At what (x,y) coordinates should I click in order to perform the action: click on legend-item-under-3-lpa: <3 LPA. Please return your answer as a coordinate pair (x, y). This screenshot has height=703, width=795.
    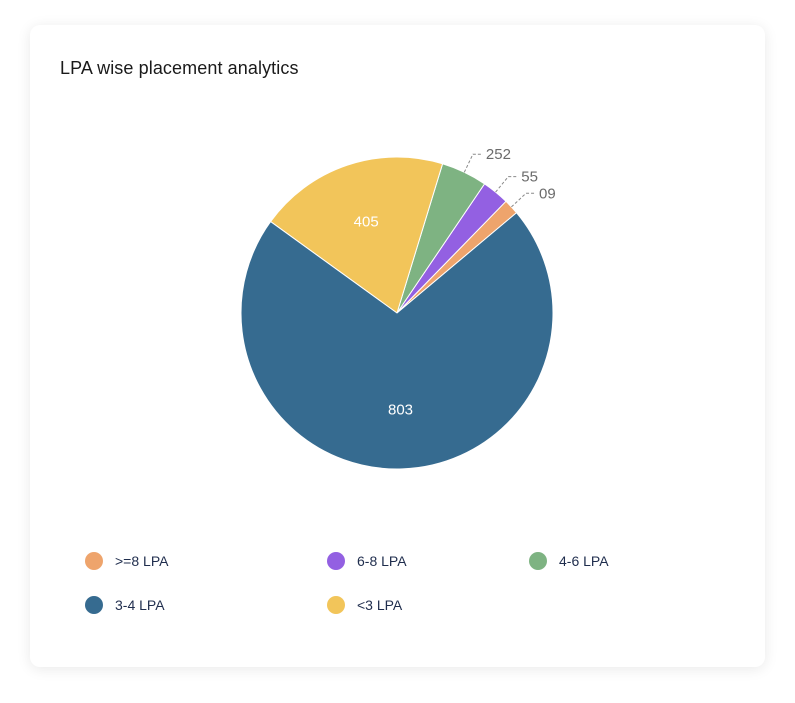
    Looking at the image, I should click on (364, 605).